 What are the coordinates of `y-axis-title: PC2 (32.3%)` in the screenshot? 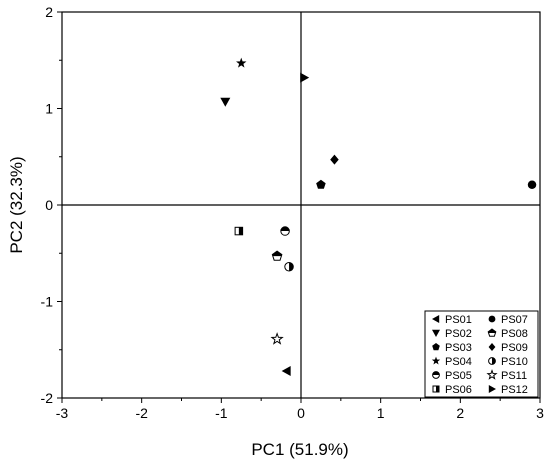 It's located at (16, 204).